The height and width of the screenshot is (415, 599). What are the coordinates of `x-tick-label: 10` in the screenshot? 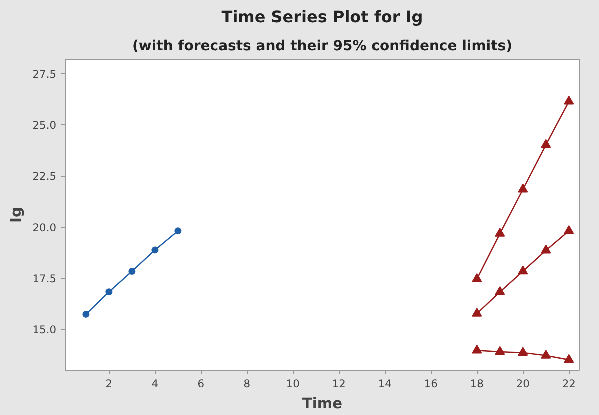 It's located at (293, 384).